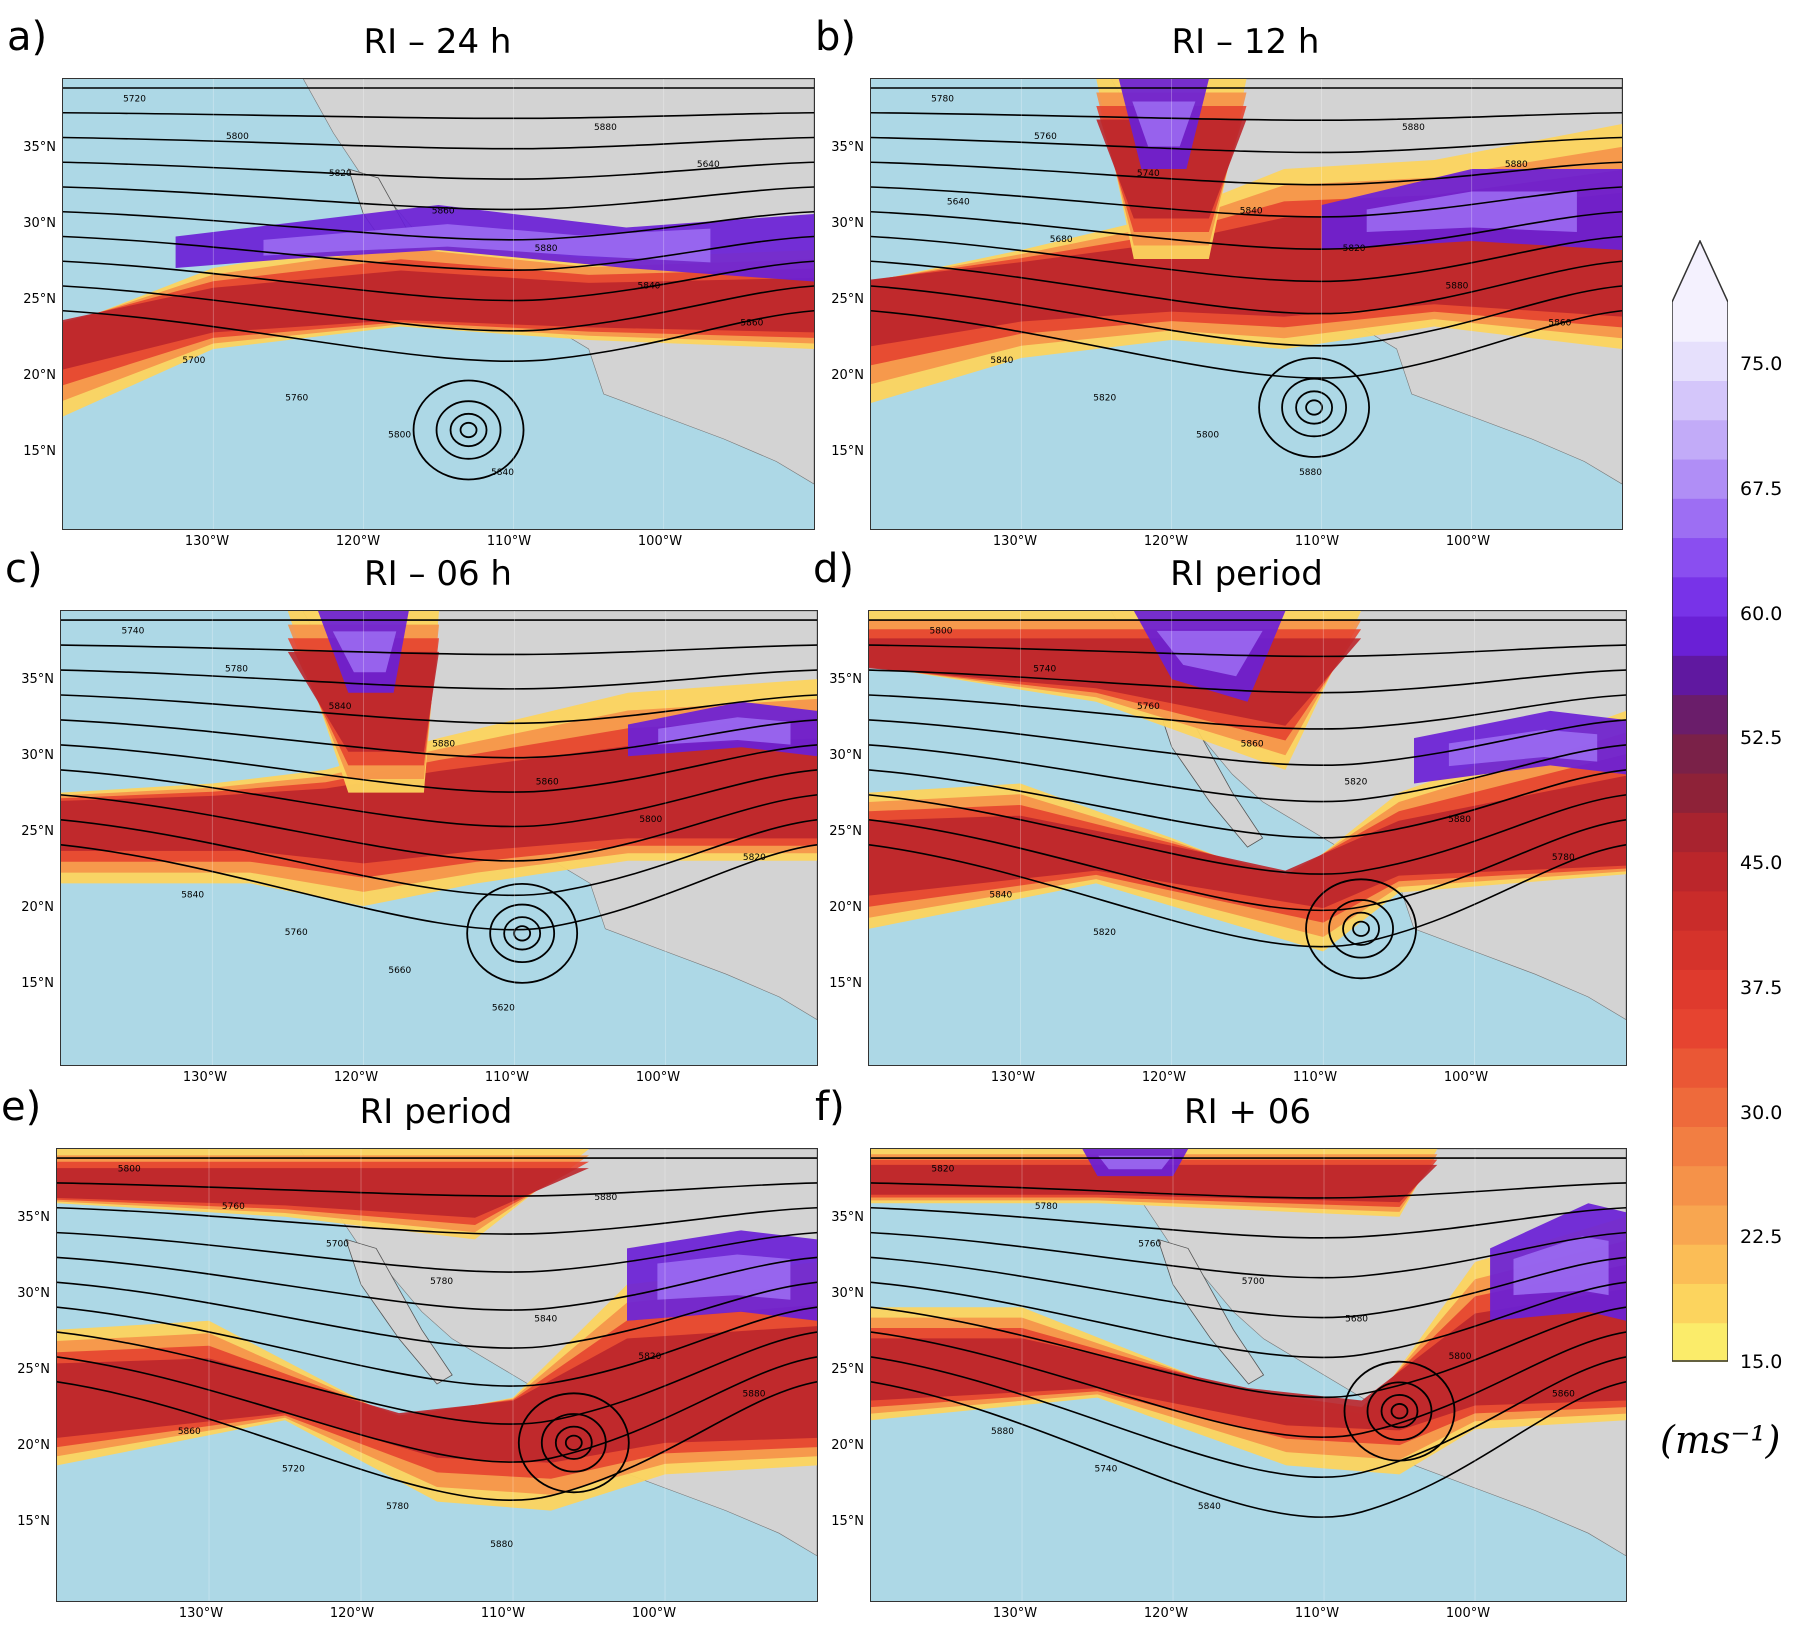 This screenshot has height=1646, width=1813. I want to click on contour-label: 5640, so click(958, 203).